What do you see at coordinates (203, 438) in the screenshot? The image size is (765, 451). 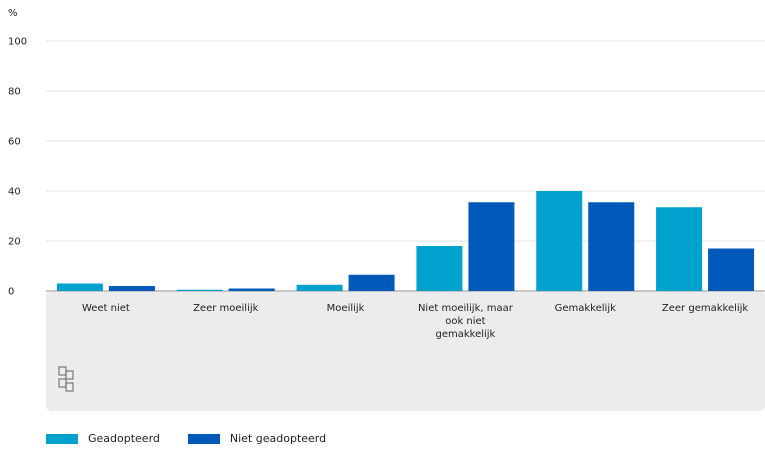 I see `legend-swatch-niet-geadopteerd` at bounding box center [203, 438].